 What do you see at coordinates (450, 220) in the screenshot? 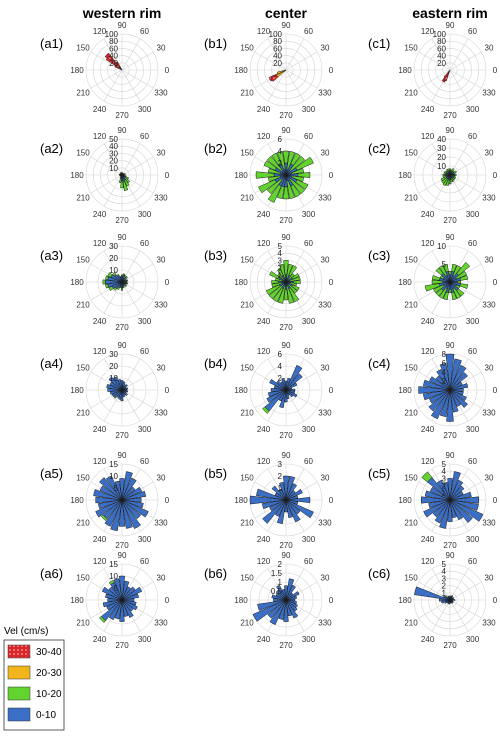
I see `direction-label: 270` at bounding box center [450, 220].